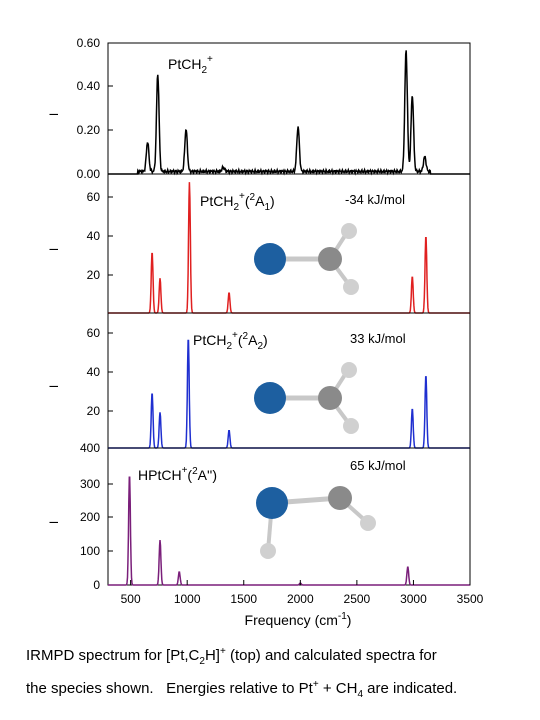 The width and height of the screenshot is (540, 720). Describe the element at coordinates (230, 341) in the screenshot. I see `panel-label: PtCH2+(2A2)` at that location.